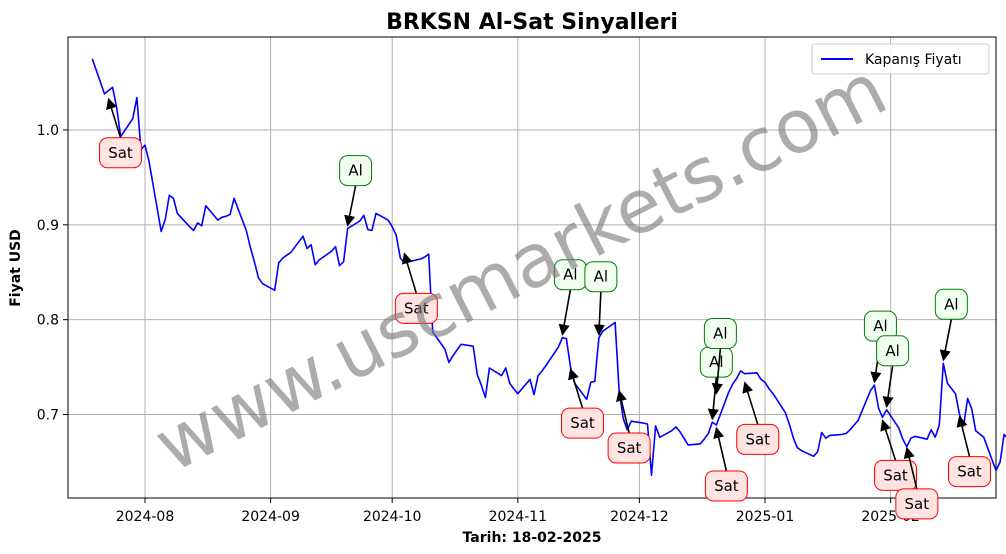 The width and height of the screenshot is (1006, 554). Describe the element at coordinates (392, 517) in the screenshot. I see `x-tick-label: 2024-10` at that location.